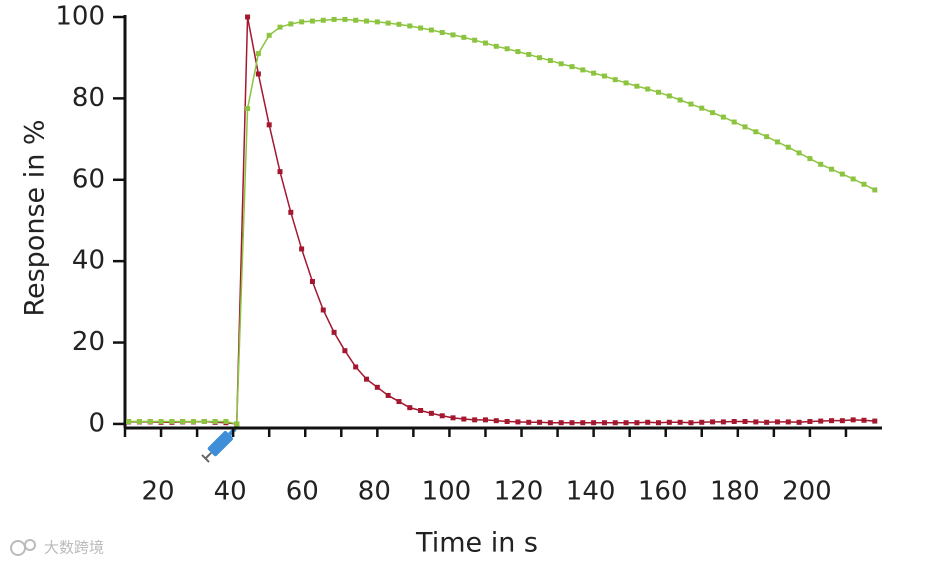 This screenshot has width=935, height=570. Describe the element at coordinates (23, 547) in the screenshot. I see `watermark-icon` at that location.